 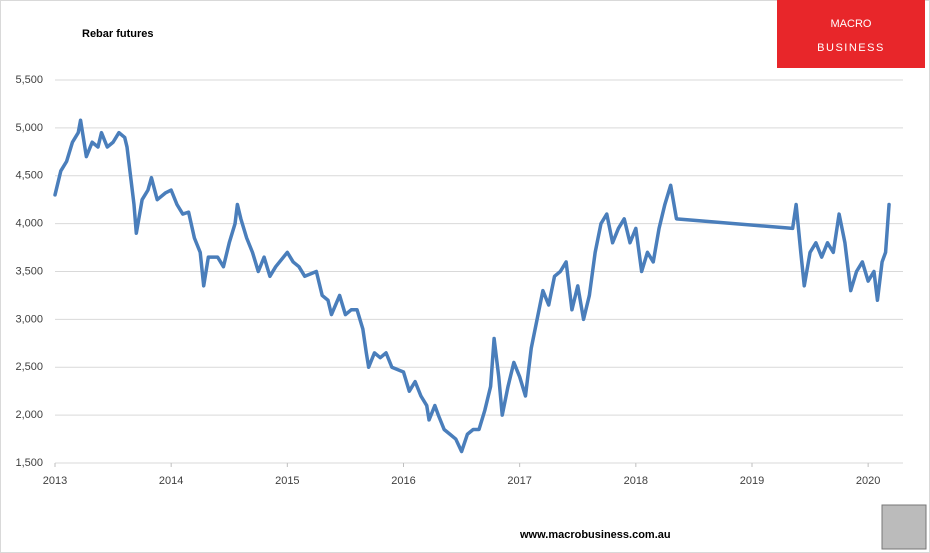 What do you see at coordinates (29, 176) in the screenshot?
I see `y-tick-label: 4,500` at bounding box center [29, 176].